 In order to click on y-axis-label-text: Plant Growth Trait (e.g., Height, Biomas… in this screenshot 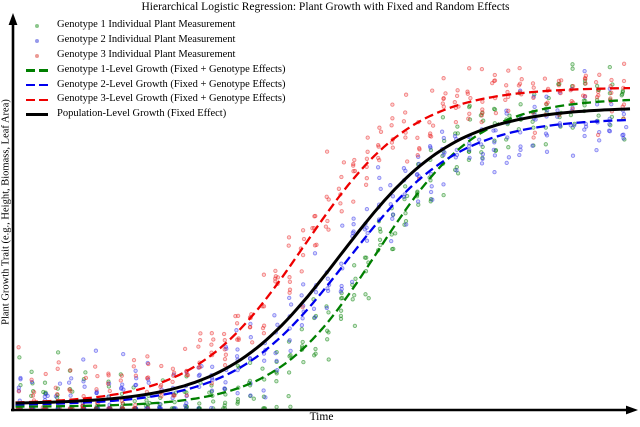, I will do `click(6, 212)`.